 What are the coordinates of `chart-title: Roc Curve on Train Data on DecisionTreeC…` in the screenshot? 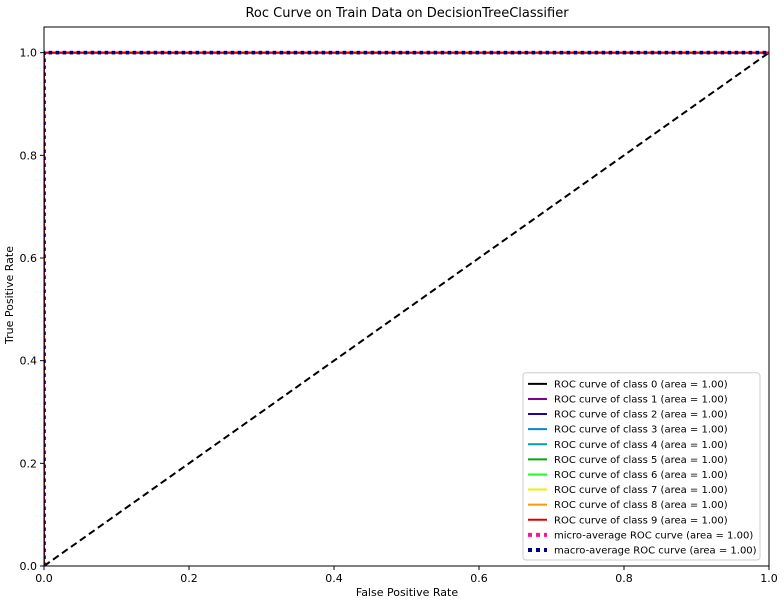 It's located at (407, 13).